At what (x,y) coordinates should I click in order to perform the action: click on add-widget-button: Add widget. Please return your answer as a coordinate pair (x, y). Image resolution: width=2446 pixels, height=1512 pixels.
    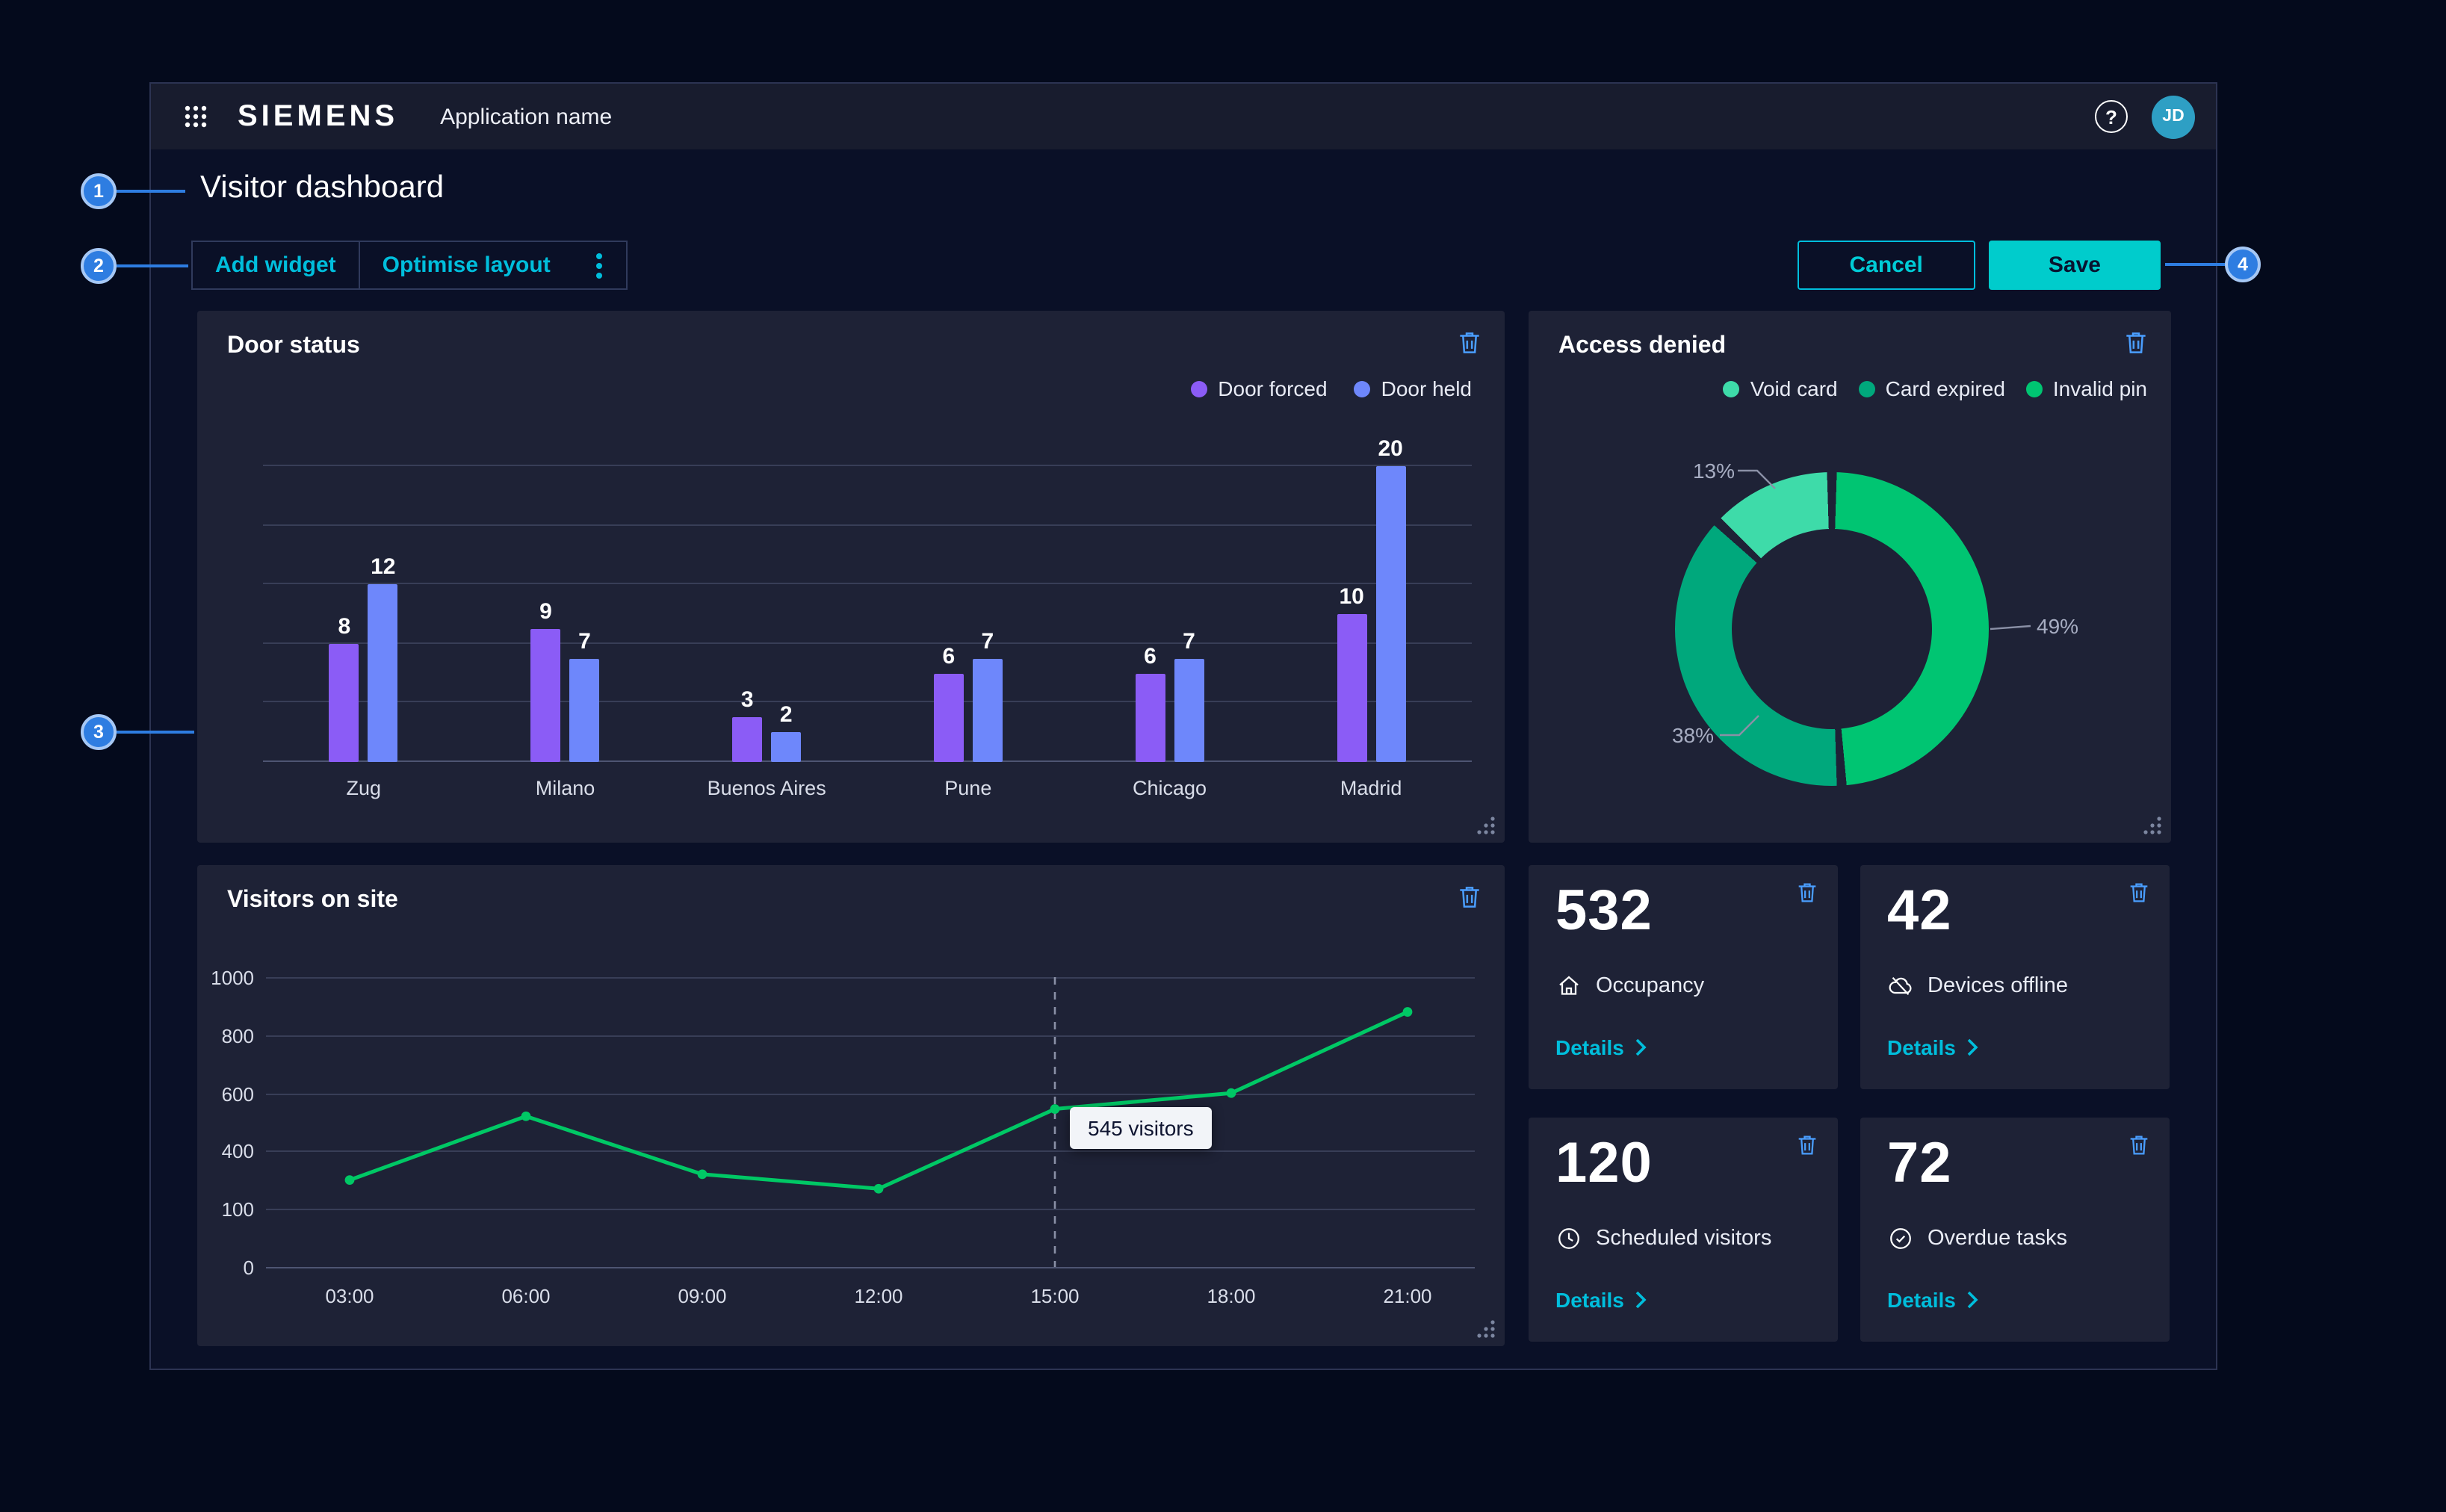
    Looking at the image, I should click on (276, 265).